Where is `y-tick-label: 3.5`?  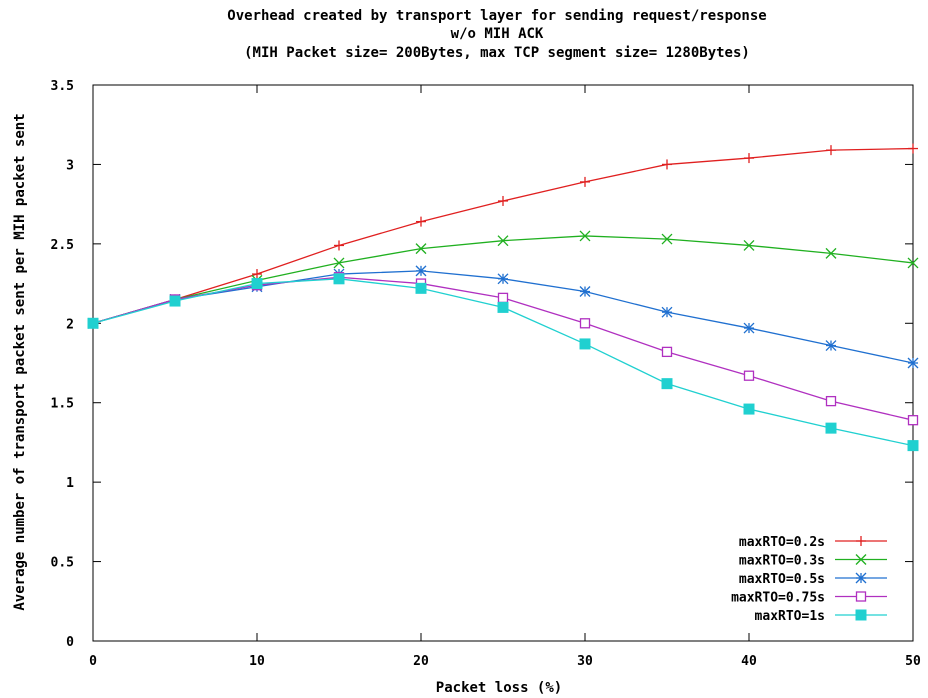 y-tick-label: 3.5 is located at coordinates (62, 86).